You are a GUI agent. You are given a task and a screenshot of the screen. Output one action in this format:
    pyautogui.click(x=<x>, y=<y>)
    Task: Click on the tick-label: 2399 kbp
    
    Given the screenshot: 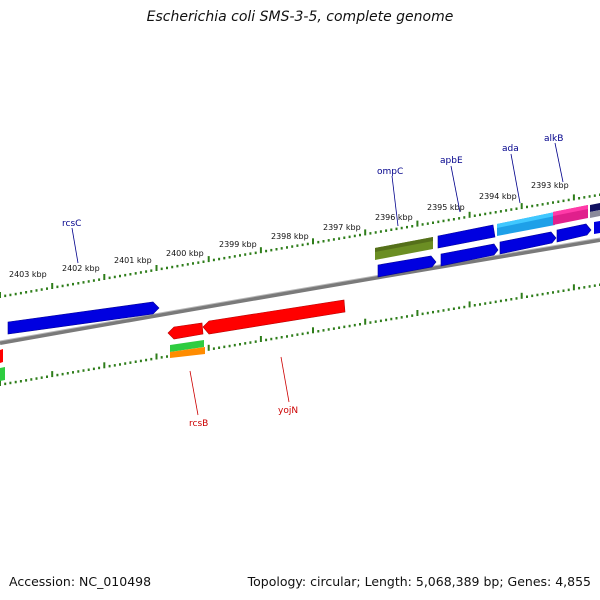 What is the action you would take?
    pyautogui.click(x=238, y=244)
    